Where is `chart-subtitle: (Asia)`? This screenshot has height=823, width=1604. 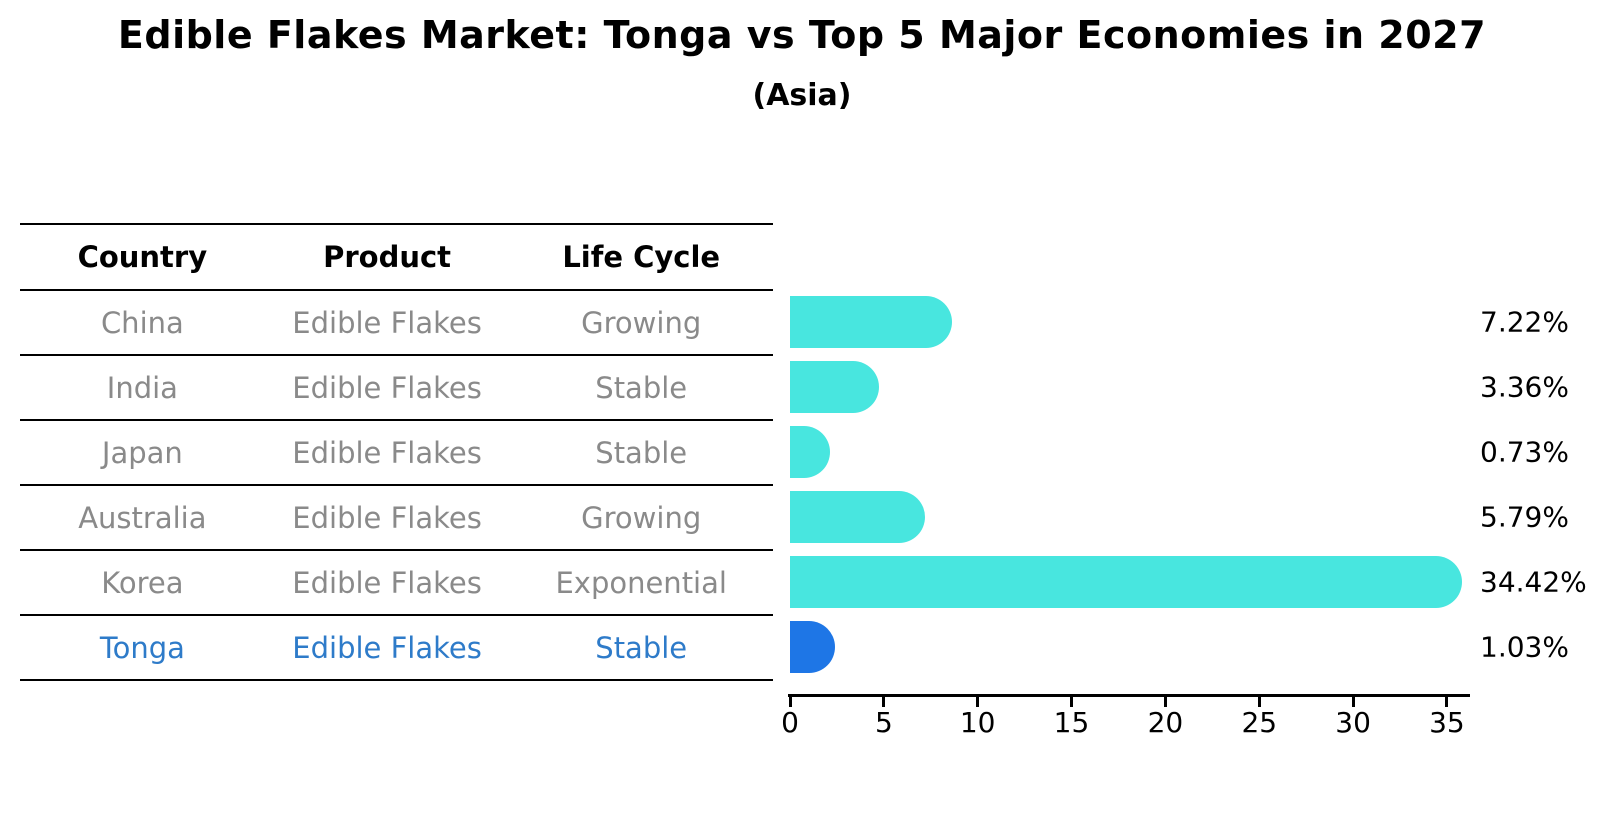
chart-subtitle: (Asia) is located at coordinates (802, 95).